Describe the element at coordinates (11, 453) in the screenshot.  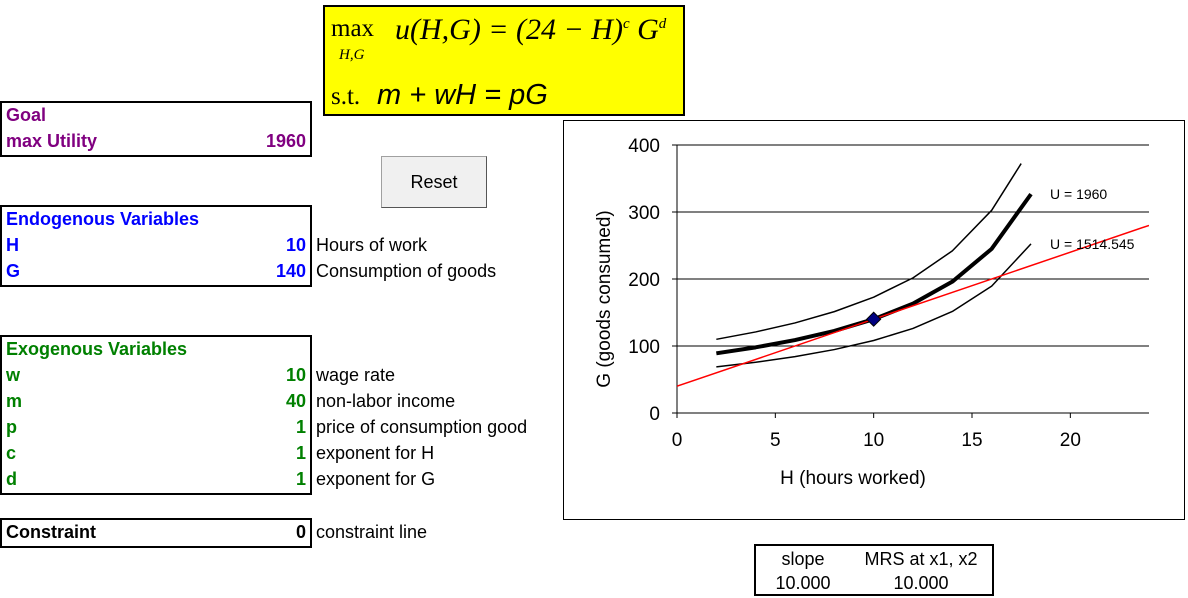
I see `var-c-name: c` at that location.